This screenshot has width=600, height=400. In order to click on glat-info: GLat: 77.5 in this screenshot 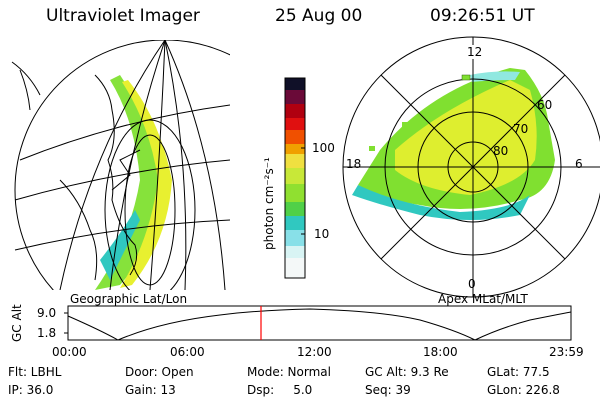, I will do `click(518, 372)`.